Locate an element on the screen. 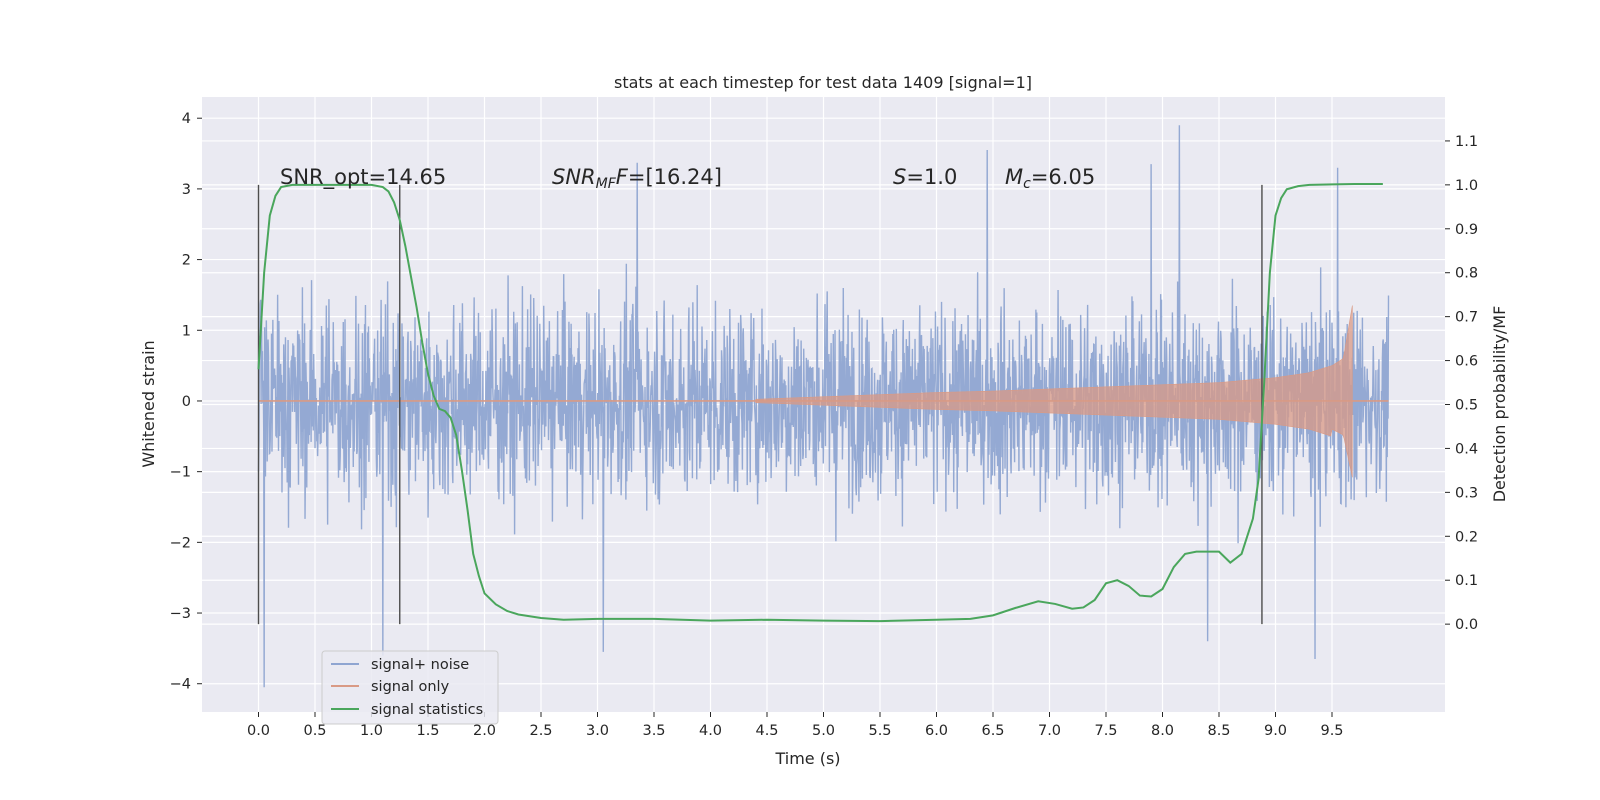 The height and width of the screenshot is (800, 1600). right-y-axis-ticks: 0.0 0.1 0.2 0.3 0.4 0.5 0.6 0.7 0.8 0.9 1.0 1.1 is located at coordinates (1461, 383).